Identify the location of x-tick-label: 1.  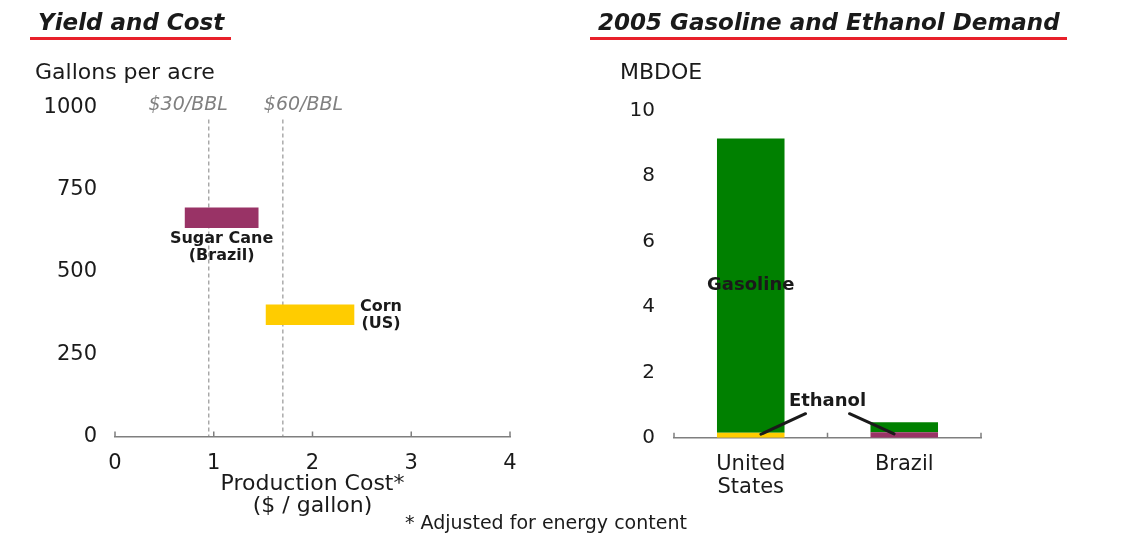
(214, 461).